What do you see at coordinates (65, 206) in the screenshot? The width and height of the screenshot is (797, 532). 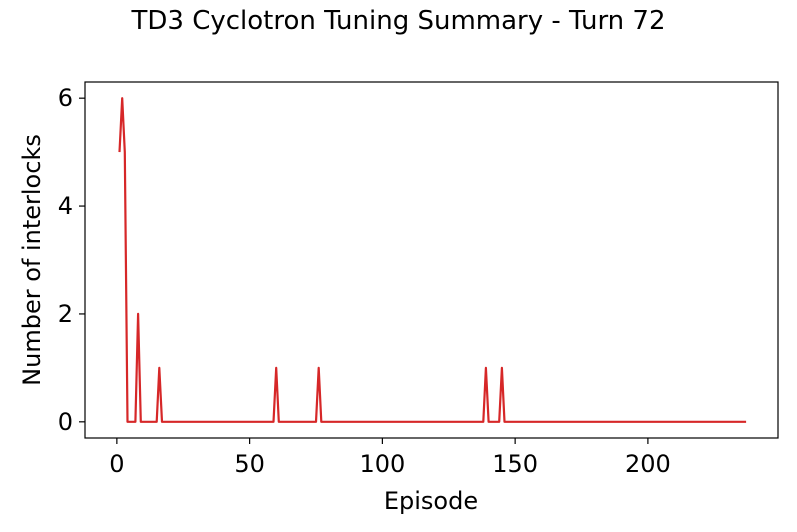 I see `y-tick-label: 4` at bounding box center [65, 206].